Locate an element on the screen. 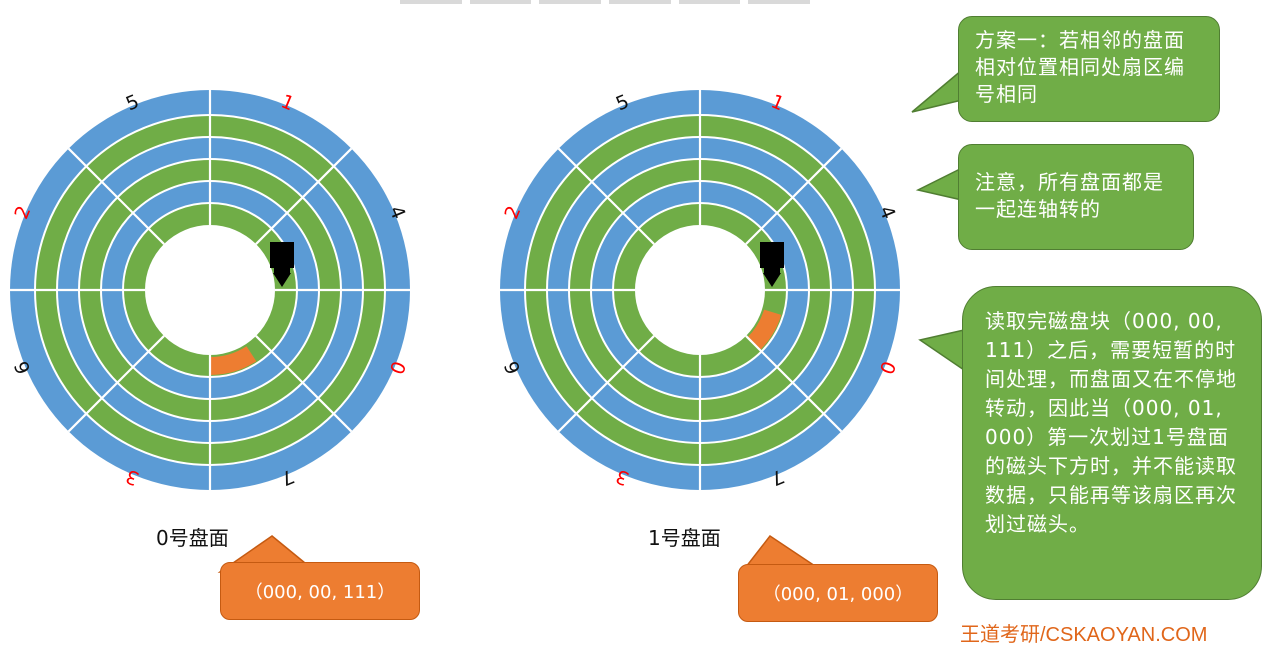  address-bubble-surface-0: （000, 00, 111） is located at coordinates (320, 591).